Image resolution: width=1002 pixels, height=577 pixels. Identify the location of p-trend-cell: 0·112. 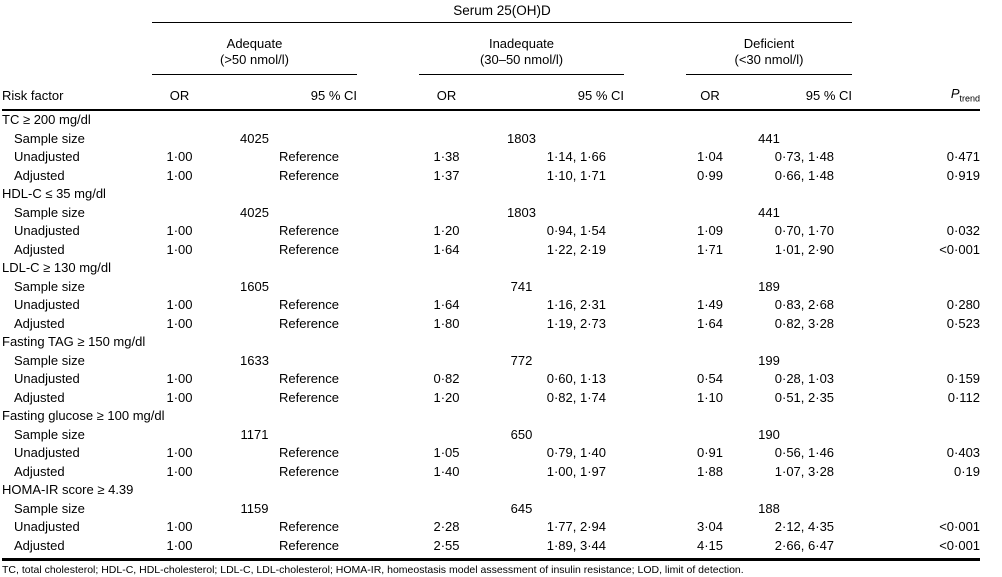
(964, 397).